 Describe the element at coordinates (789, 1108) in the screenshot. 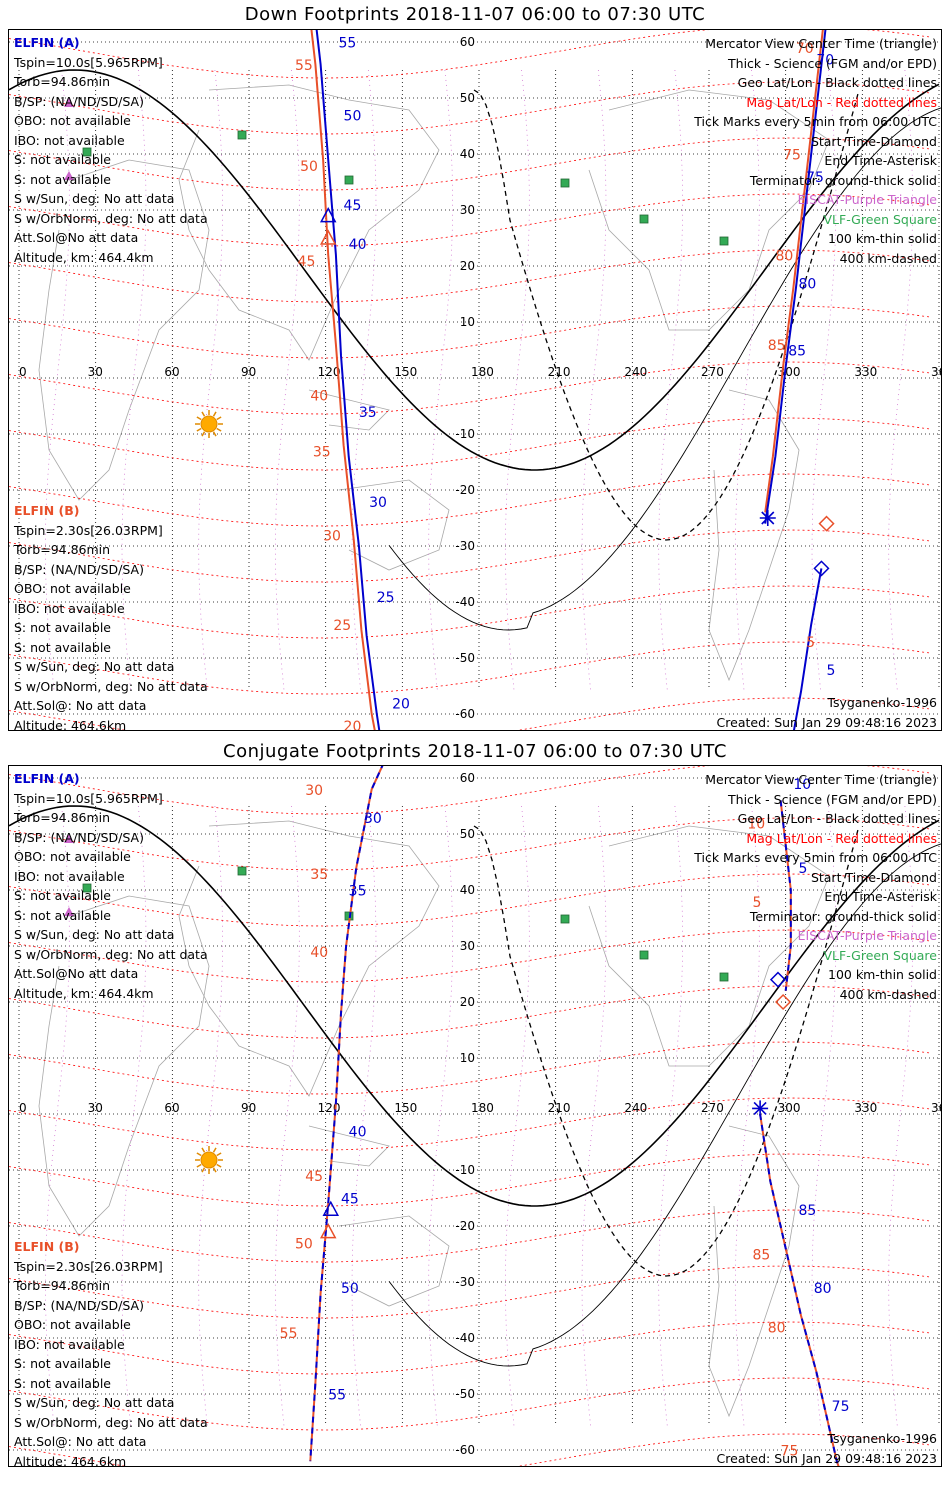

I see `lon-label: 300` at that location.